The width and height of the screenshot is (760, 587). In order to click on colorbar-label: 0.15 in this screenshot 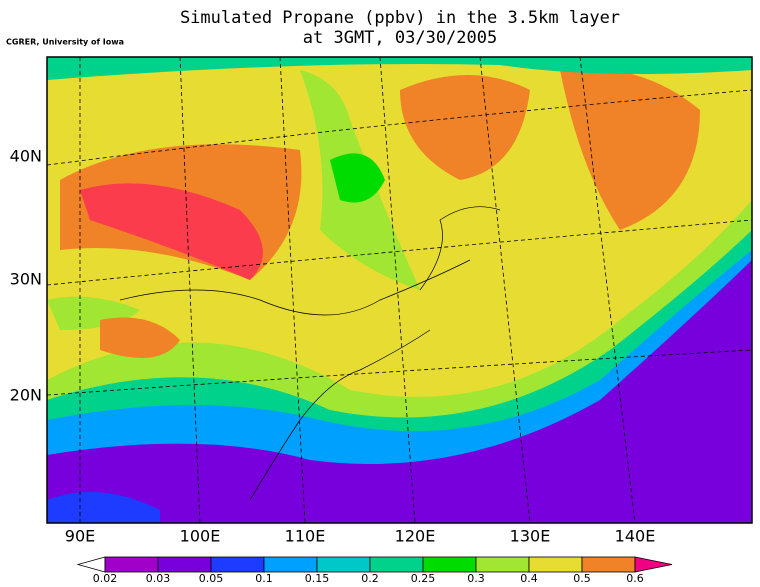, I will do `click(317, 578)`.